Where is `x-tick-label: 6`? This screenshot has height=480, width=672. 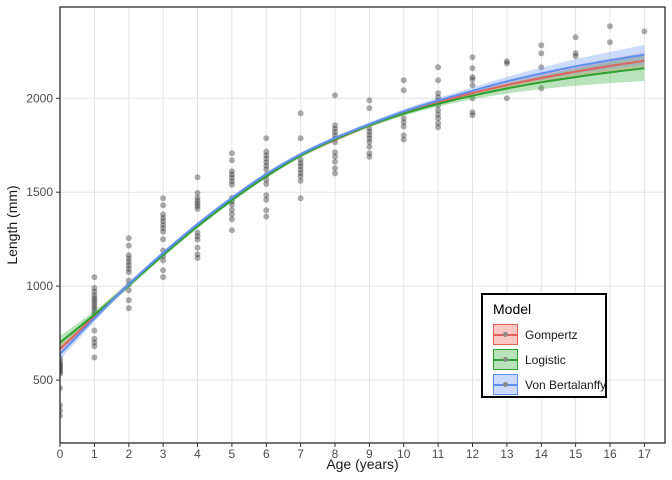
x-tick-label: 6 is located at coordinates (266, 454).